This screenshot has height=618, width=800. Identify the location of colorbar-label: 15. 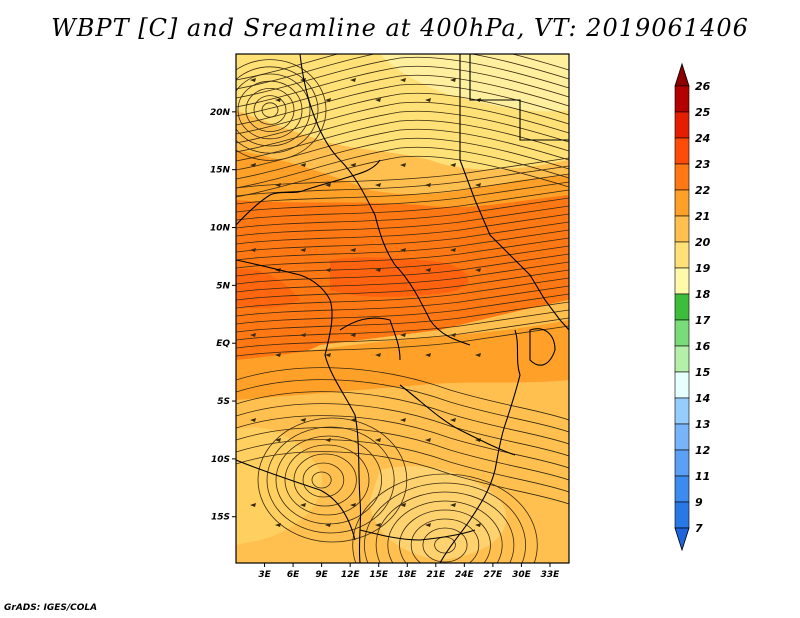
(703, 372).